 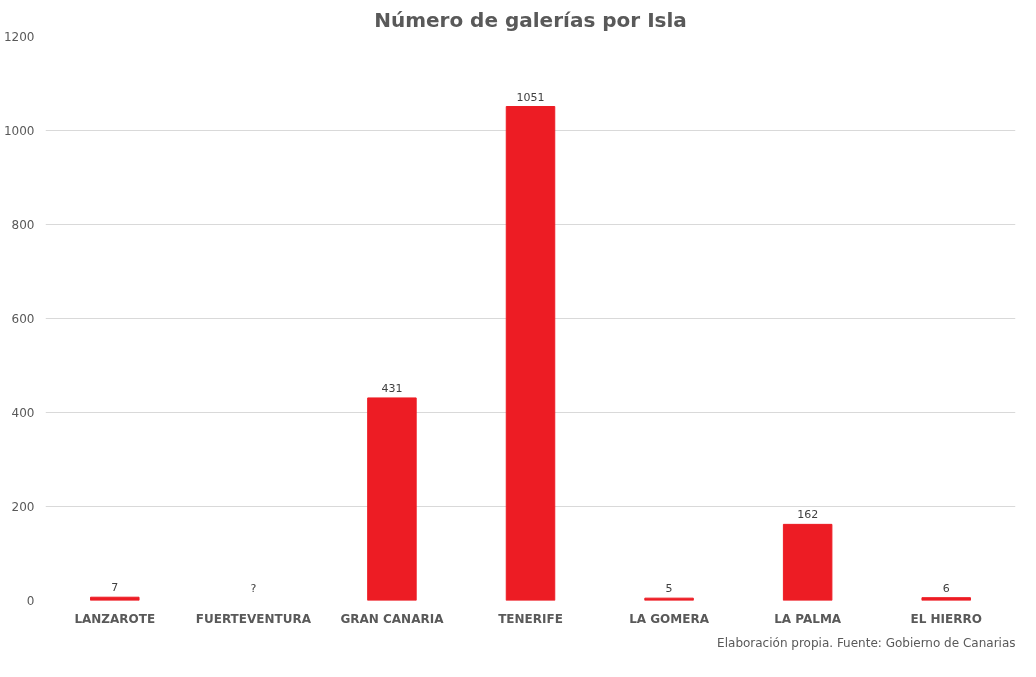 What do you see at coordinates (23, 319) in the screenshot?
I see `y-tick-label: 600` at bounding box center [23, 319].